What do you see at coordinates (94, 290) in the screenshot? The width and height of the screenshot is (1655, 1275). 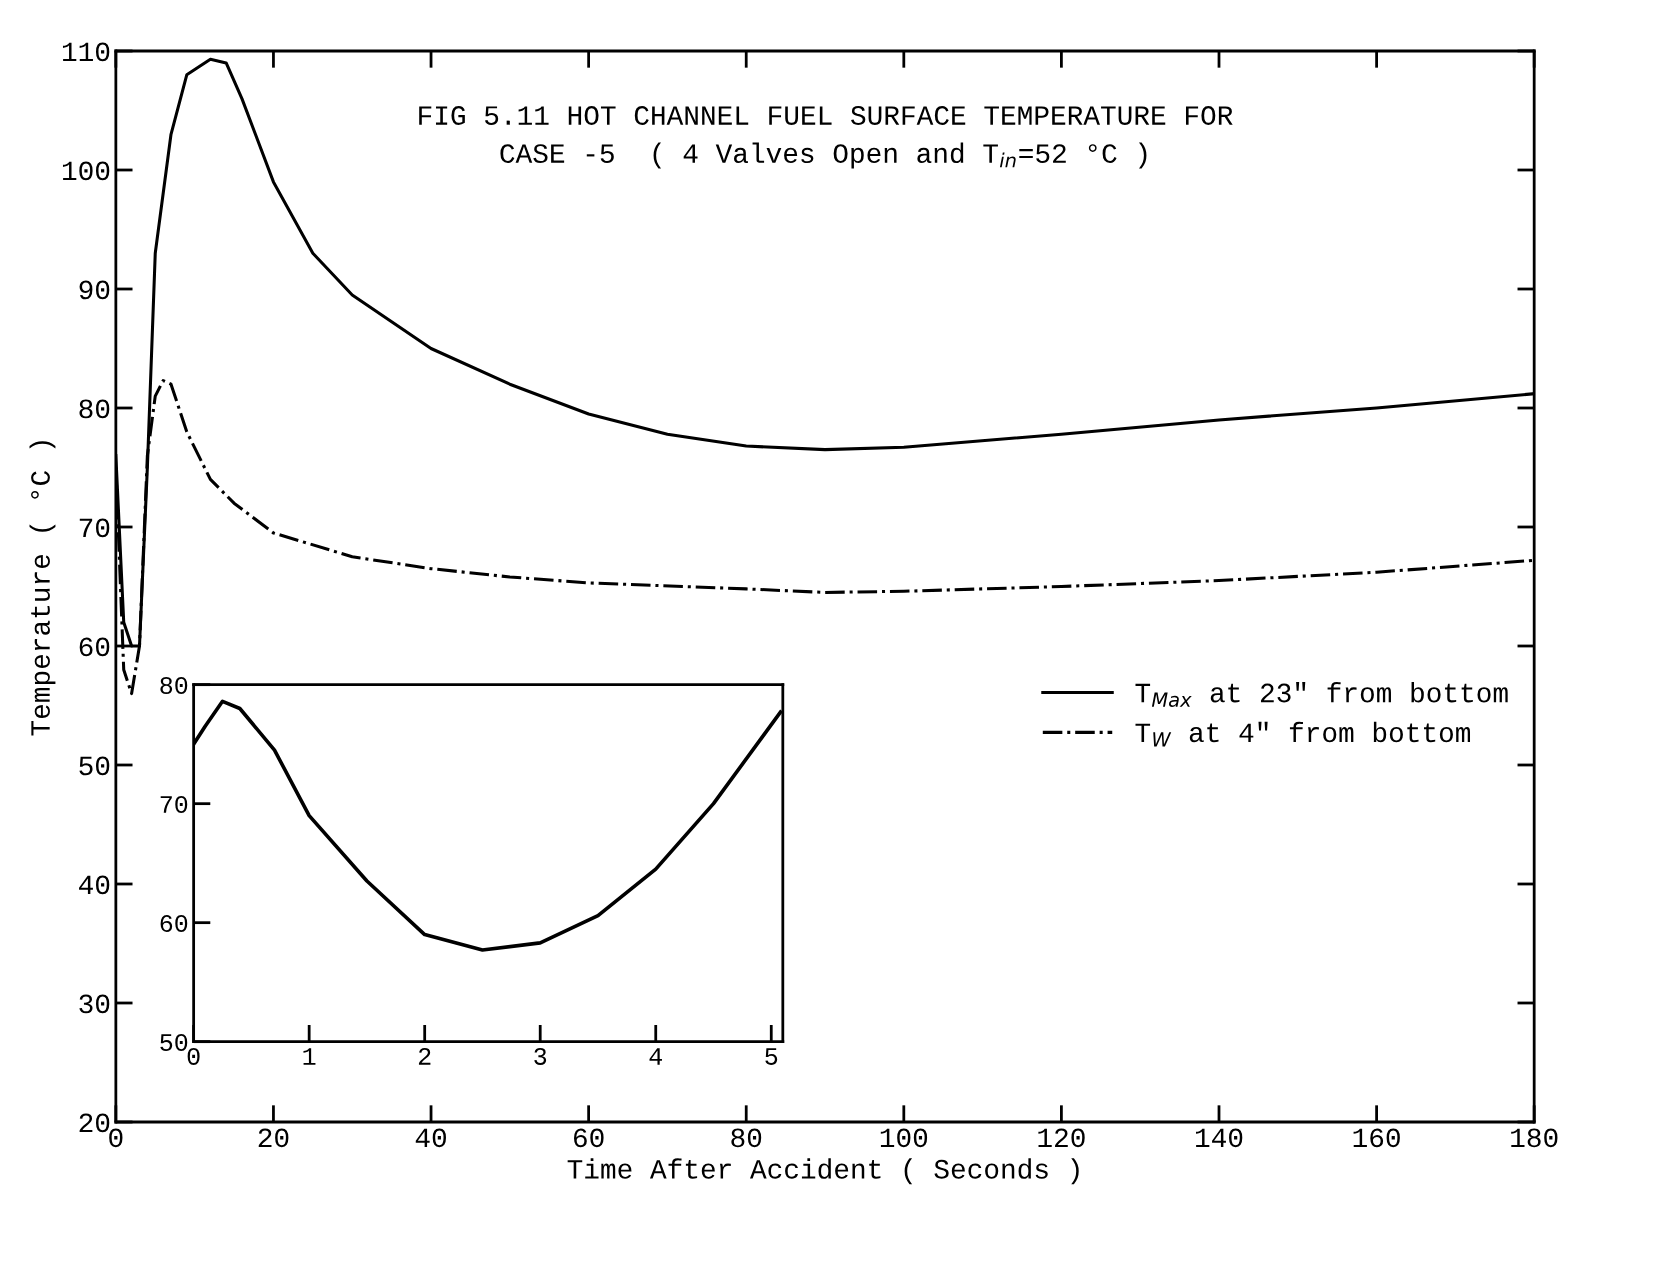 I see `y-tick-label: 90` at bounding box center [94, 290].